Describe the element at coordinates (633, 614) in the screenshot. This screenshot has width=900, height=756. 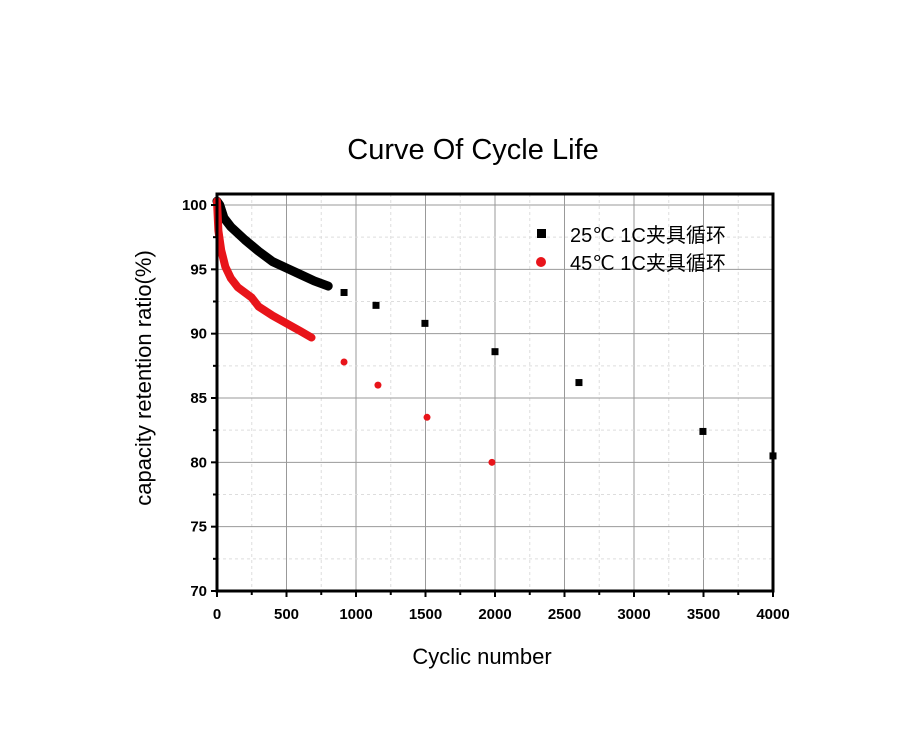
I see `x-tick-label: 3000` at that location.